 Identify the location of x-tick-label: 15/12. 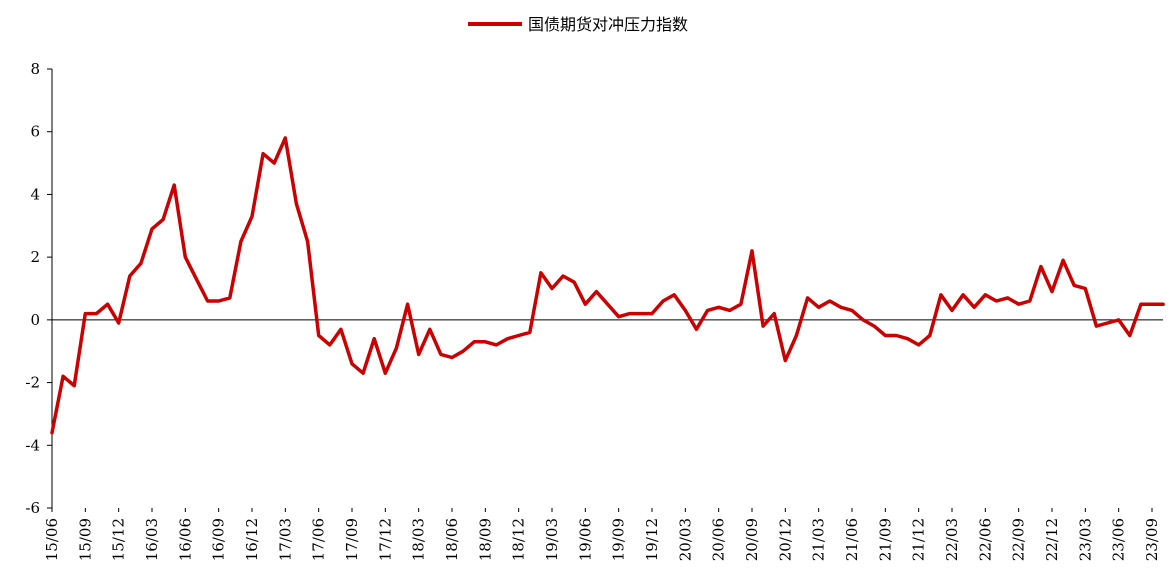
(119, 539).